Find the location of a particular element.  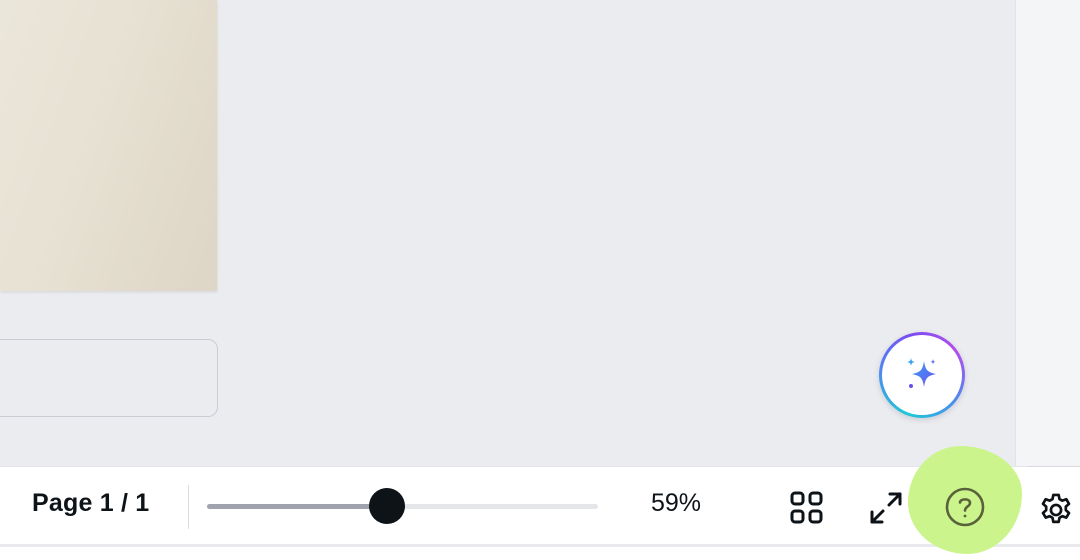

page-thumbnail is located at coordinates (108, 145).